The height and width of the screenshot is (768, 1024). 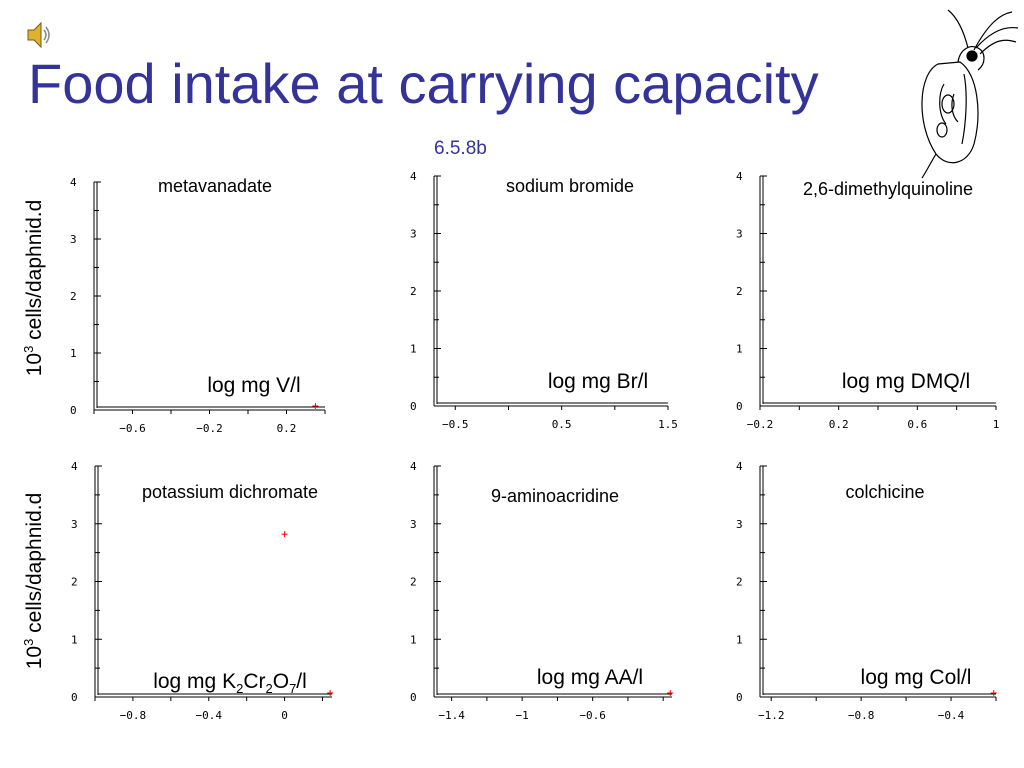 I want to click on x-tick-label: −1, so click(x=522, y=715).